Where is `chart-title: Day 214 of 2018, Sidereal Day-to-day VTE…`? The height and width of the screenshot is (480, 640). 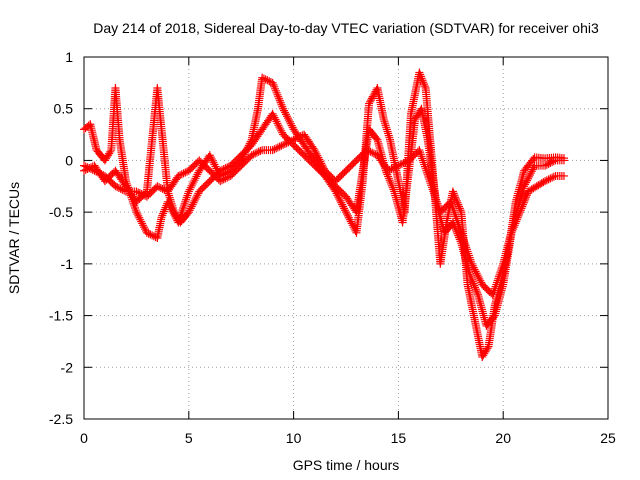 chart-title: Day 214 of 2018, Sidereal Day-to-day VTE… is located at coordinates (346, 28).